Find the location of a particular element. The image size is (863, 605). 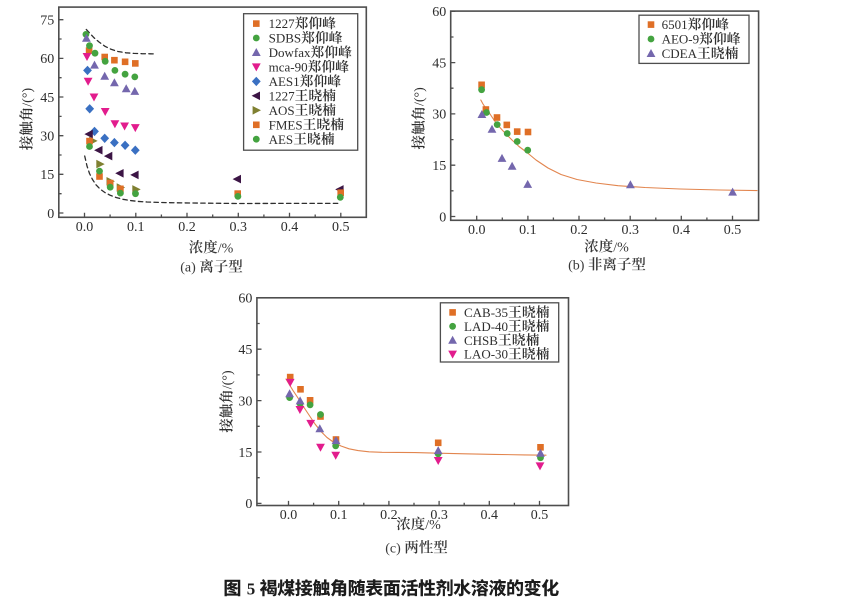

svg-text: LAD-40 is located at coordinates (486, 326).